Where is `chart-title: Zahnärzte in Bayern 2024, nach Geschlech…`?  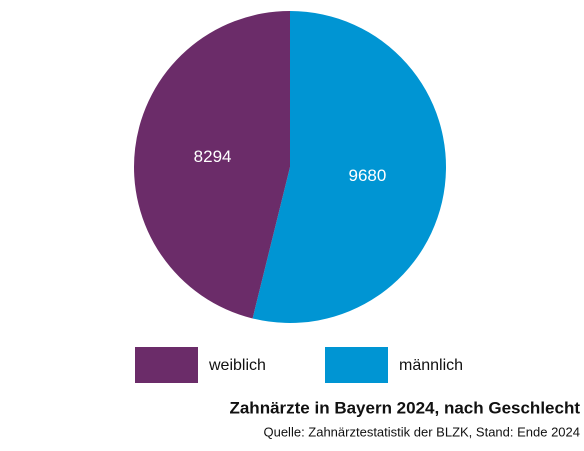
chart-title: Zahnärzte in Bayern 2024, nach Geschlech… is located at coordinates (404, 407).